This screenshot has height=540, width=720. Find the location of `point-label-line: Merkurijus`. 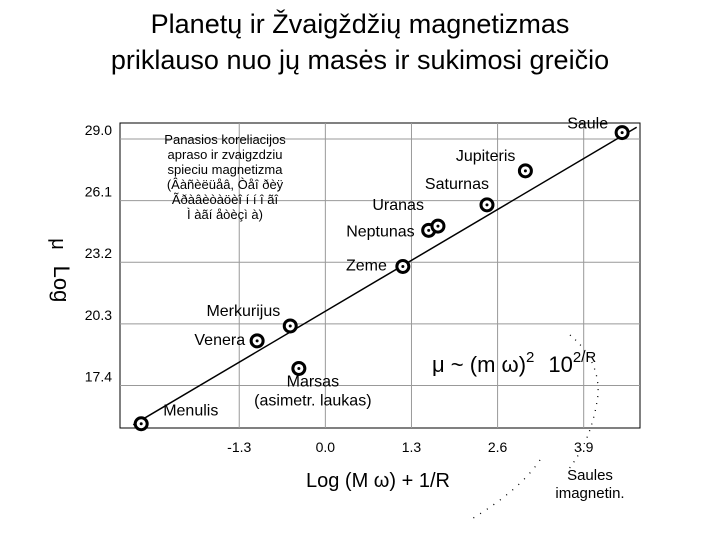

point-label-line: Merkurijus is located at coordinates (243, 311).